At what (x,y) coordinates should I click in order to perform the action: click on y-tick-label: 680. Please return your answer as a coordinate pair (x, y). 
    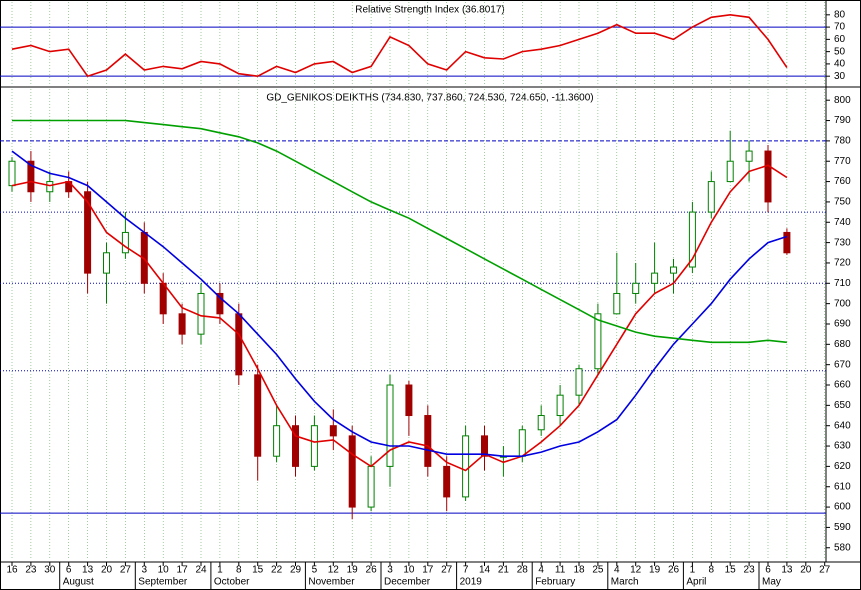
    Looking at the image, I should click on (842, 344).